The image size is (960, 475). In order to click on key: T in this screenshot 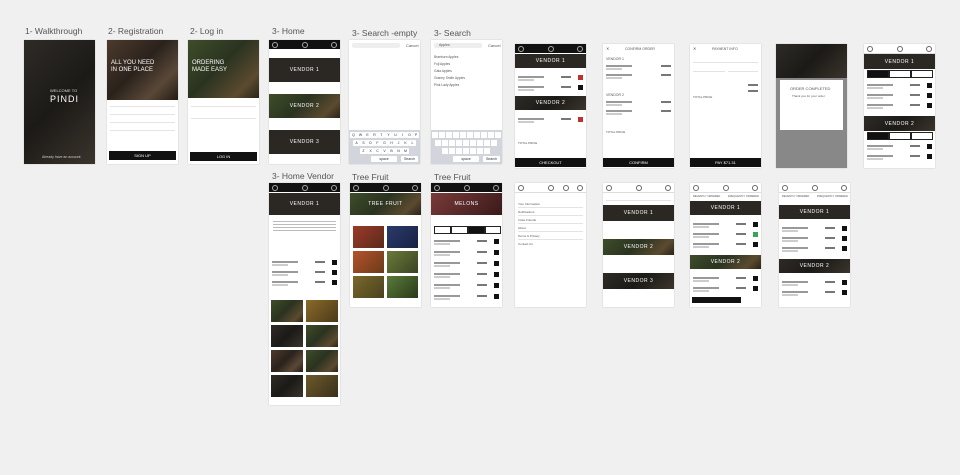, I will do `click(381, 135)`.